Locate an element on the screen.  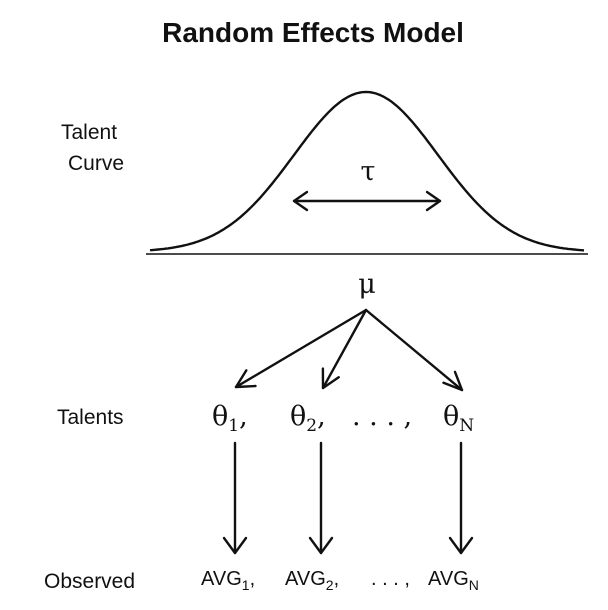
theta1-to-avg1-arrow is located at coordinates (235, 498).